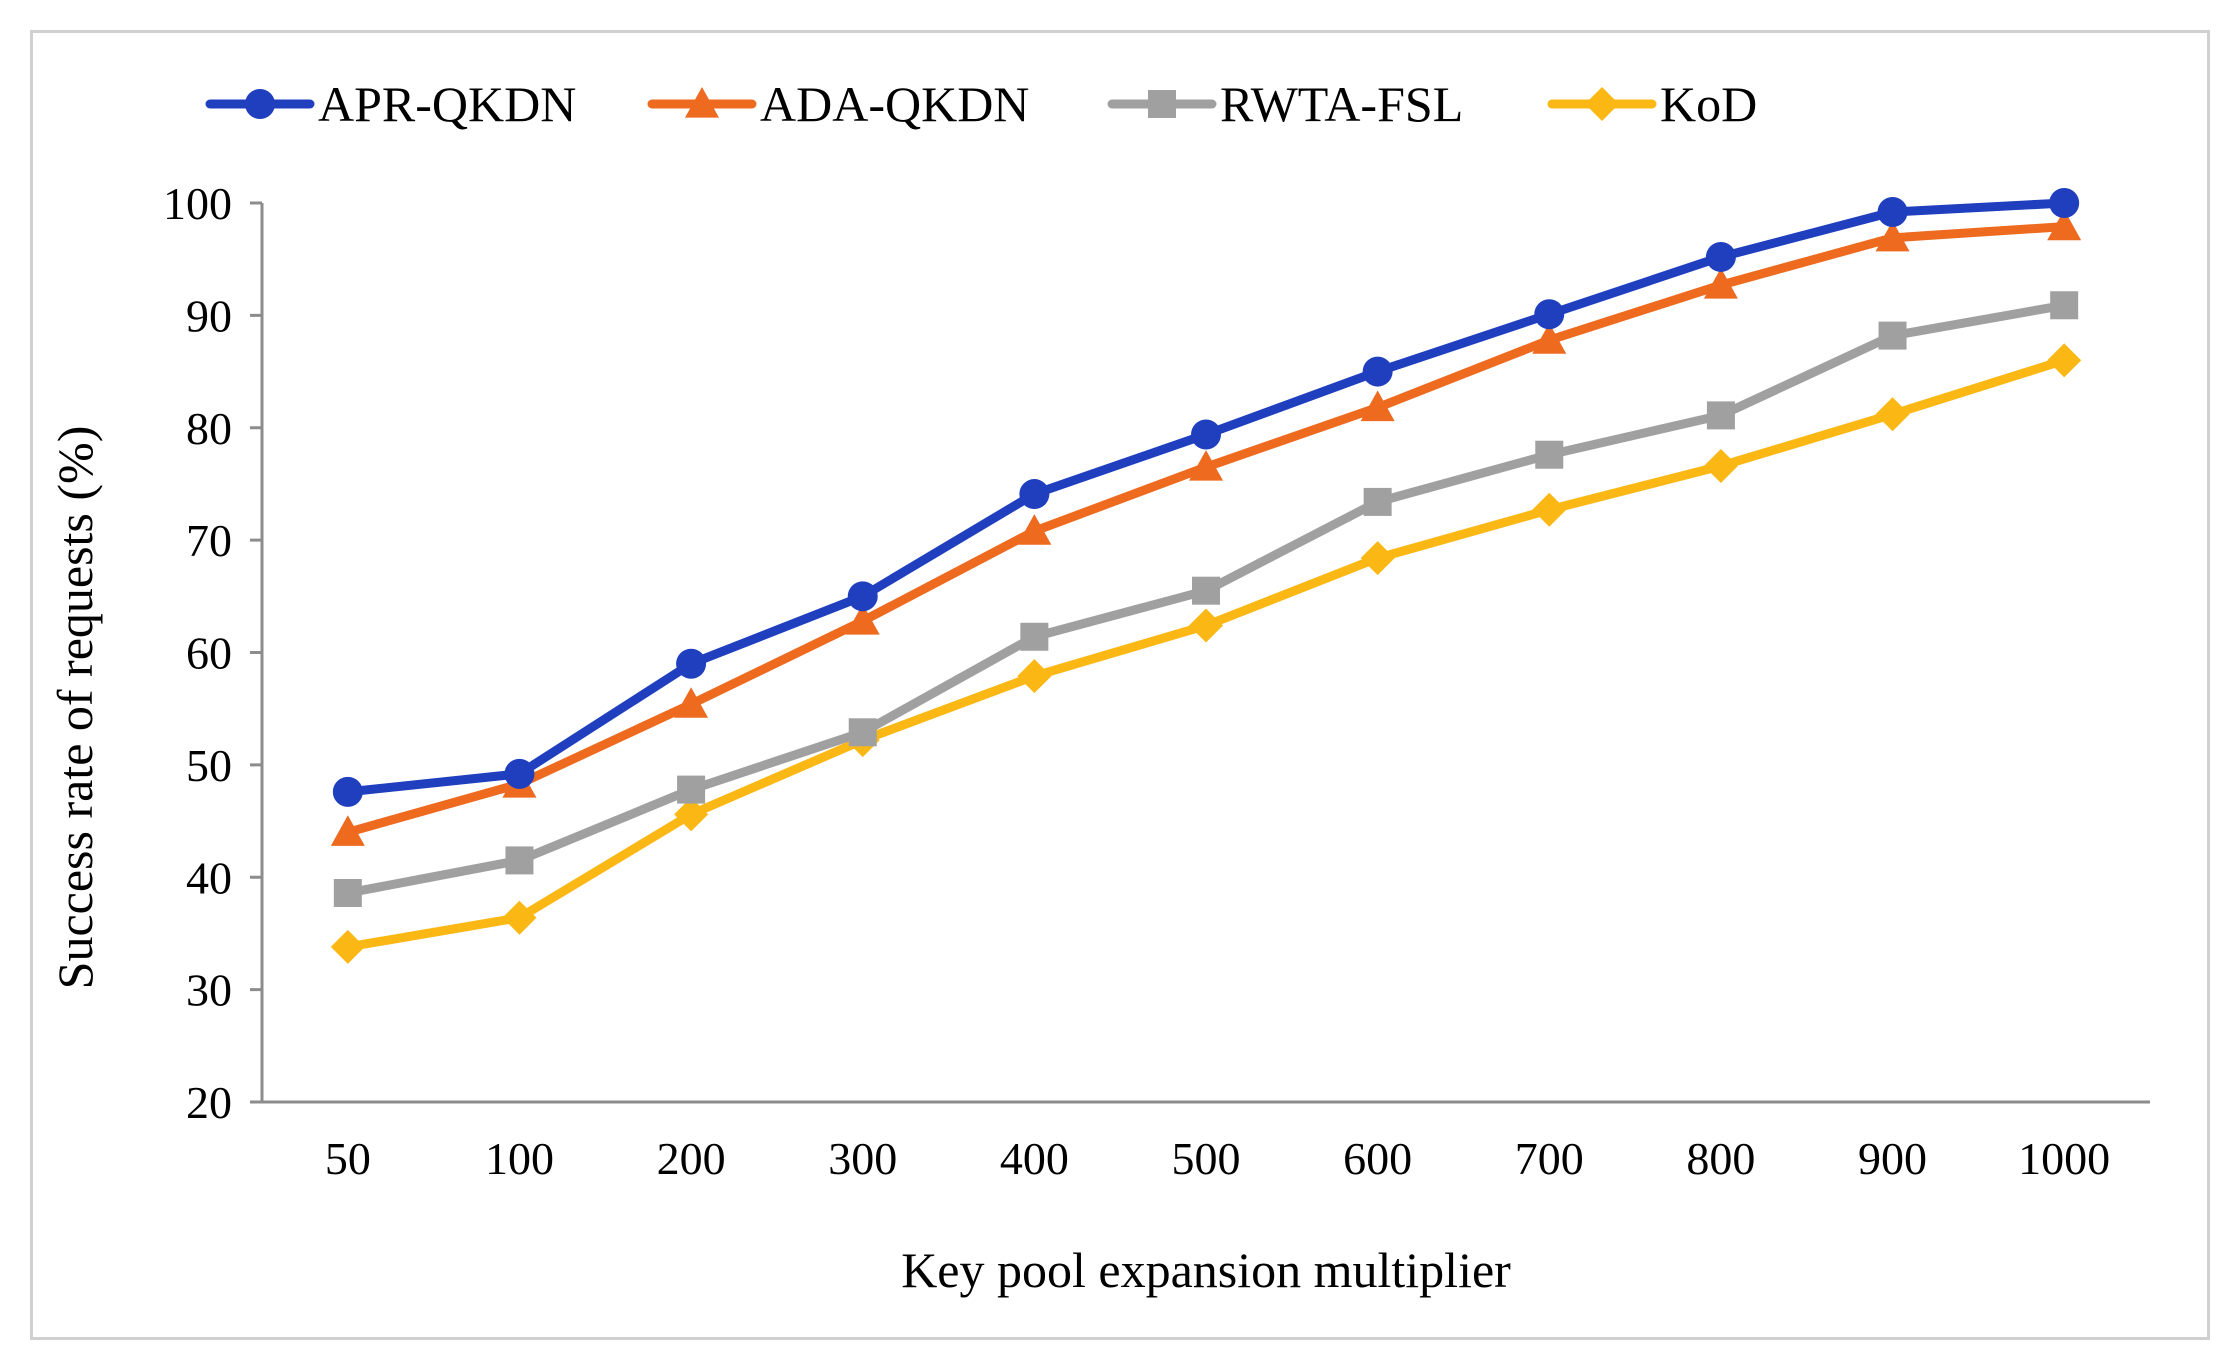 The width and height of the screenshot is (2240, 1370). Describe the element at coordinates (447, 104) in the screenshot. I see `legend-label: APR-QKDN` at that location.